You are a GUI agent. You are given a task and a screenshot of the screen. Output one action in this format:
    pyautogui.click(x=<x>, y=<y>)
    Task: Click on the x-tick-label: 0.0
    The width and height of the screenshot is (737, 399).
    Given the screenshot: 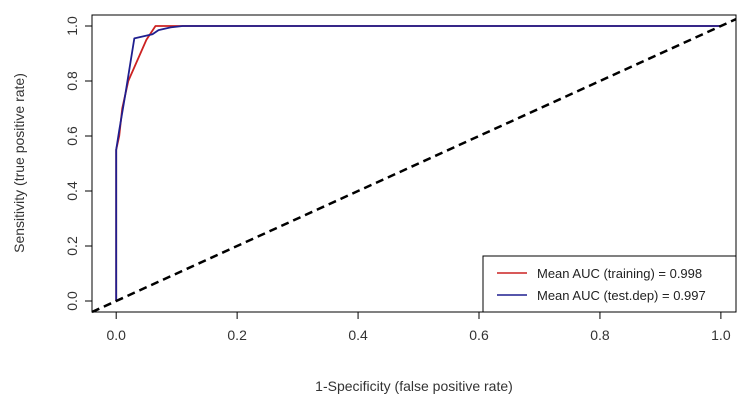 What is the action you would take?
    pyautogui.click(x=116, y=335)
    